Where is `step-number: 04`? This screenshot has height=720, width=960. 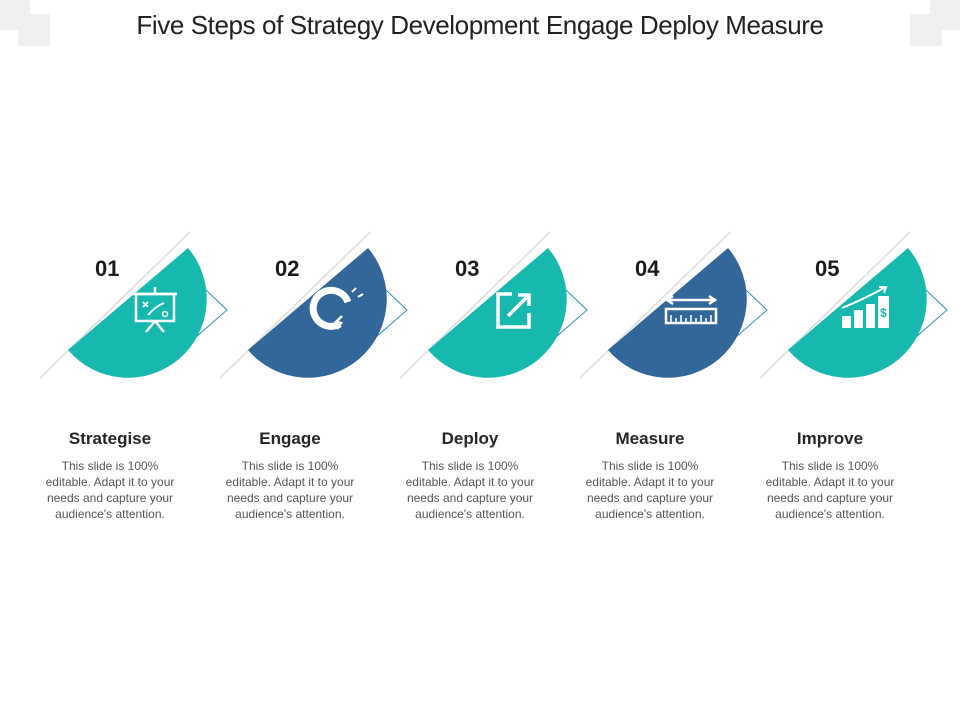
step-number: 04 is located at coordinates (647, 268).